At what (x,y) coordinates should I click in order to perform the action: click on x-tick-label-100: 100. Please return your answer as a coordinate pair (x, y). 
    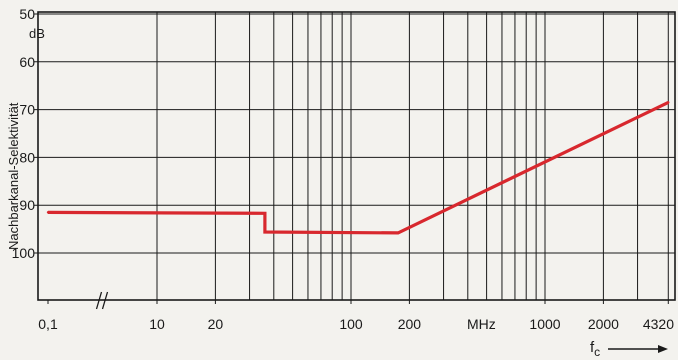
    Looking at the image, I should click on (351, 324).